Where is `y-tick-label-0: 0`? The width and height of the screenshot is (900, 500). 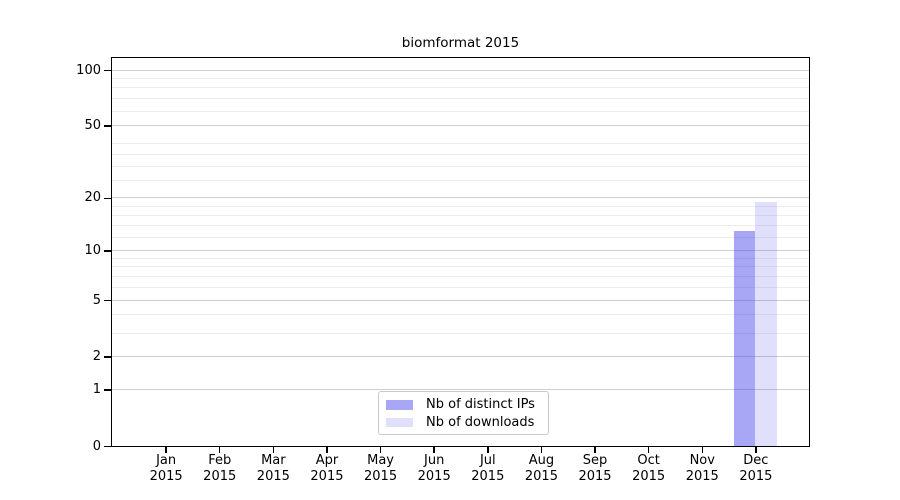 y-tick-label-0: 0 is located at coordinates (96, 446).